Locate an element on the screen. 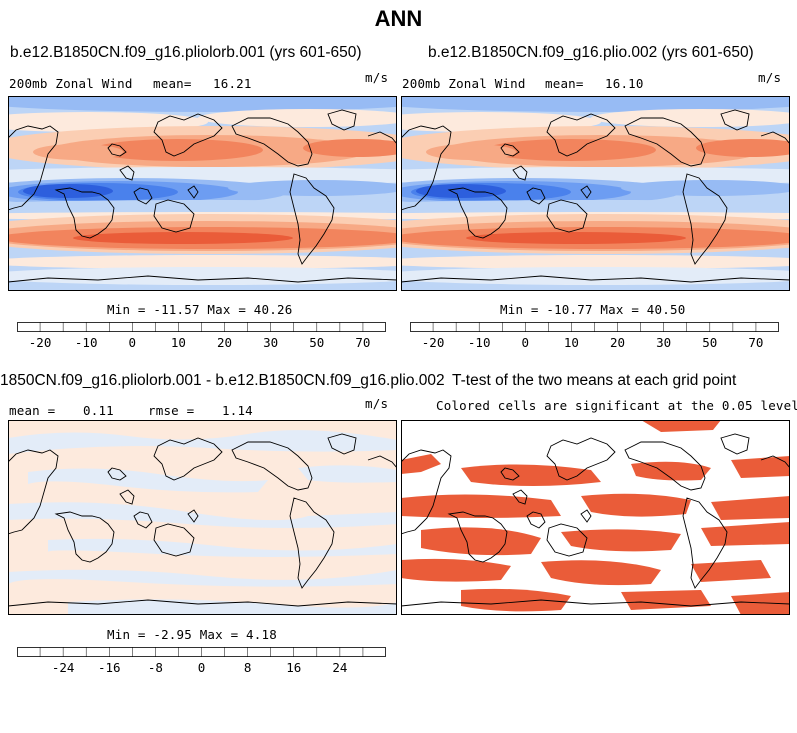  colorbar-1-tick-label: 10 is located at coordinates (178, 342).